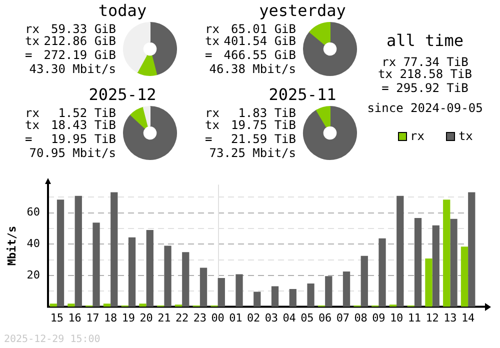  I want to click on text: all time, so click(425, 40).